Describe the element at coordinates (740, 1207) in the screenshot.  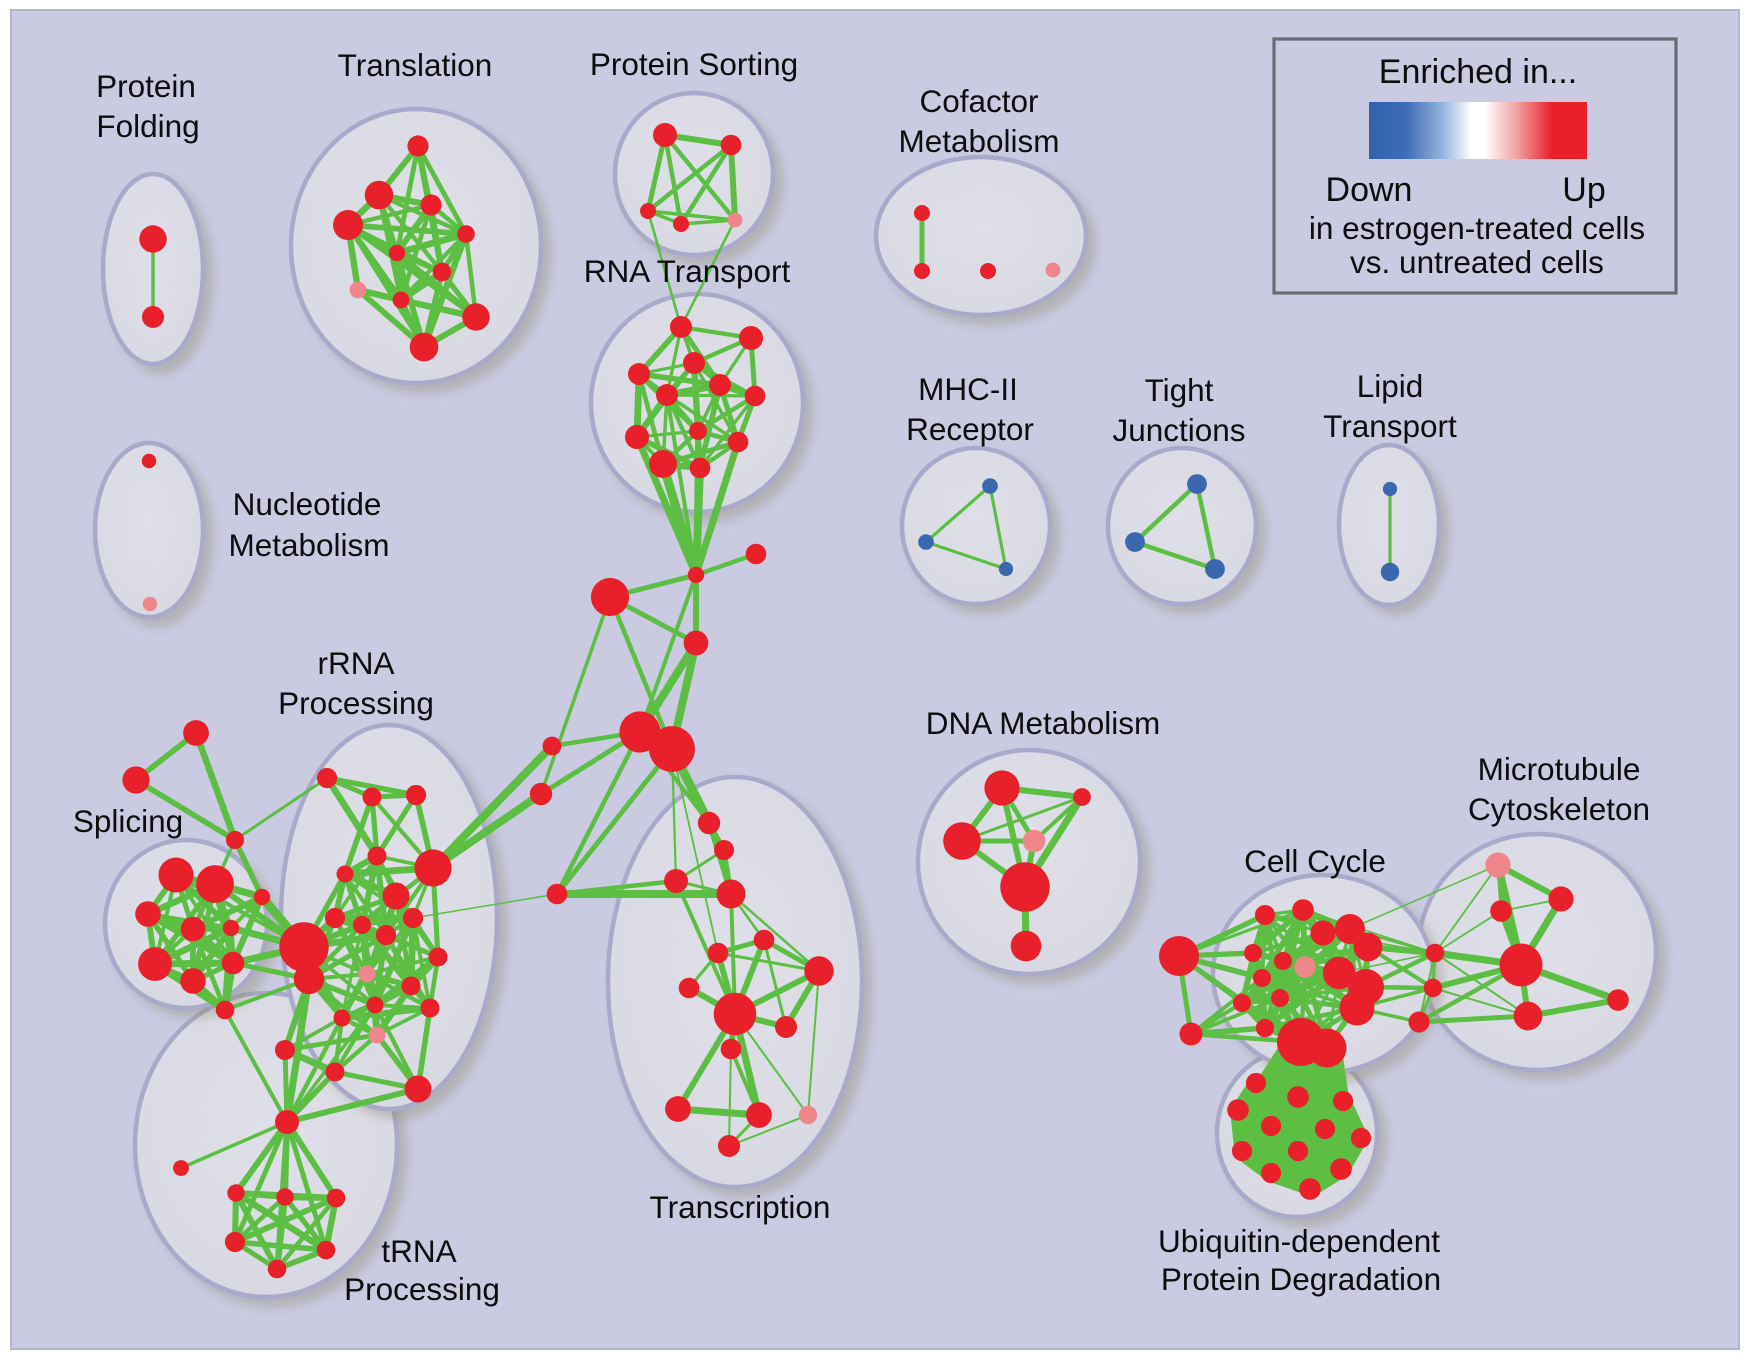
I see `svg-text: Transcription` at that location.